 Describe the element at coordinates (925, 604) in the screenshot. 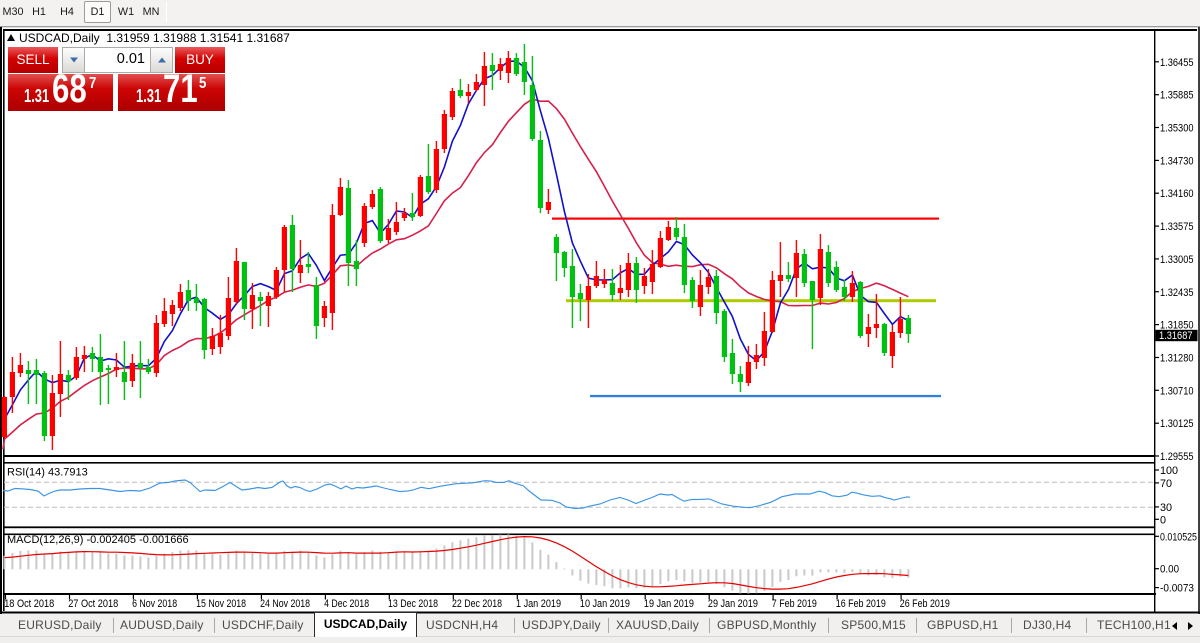

I see `svg-text: 26 Feb 2019` at that location.